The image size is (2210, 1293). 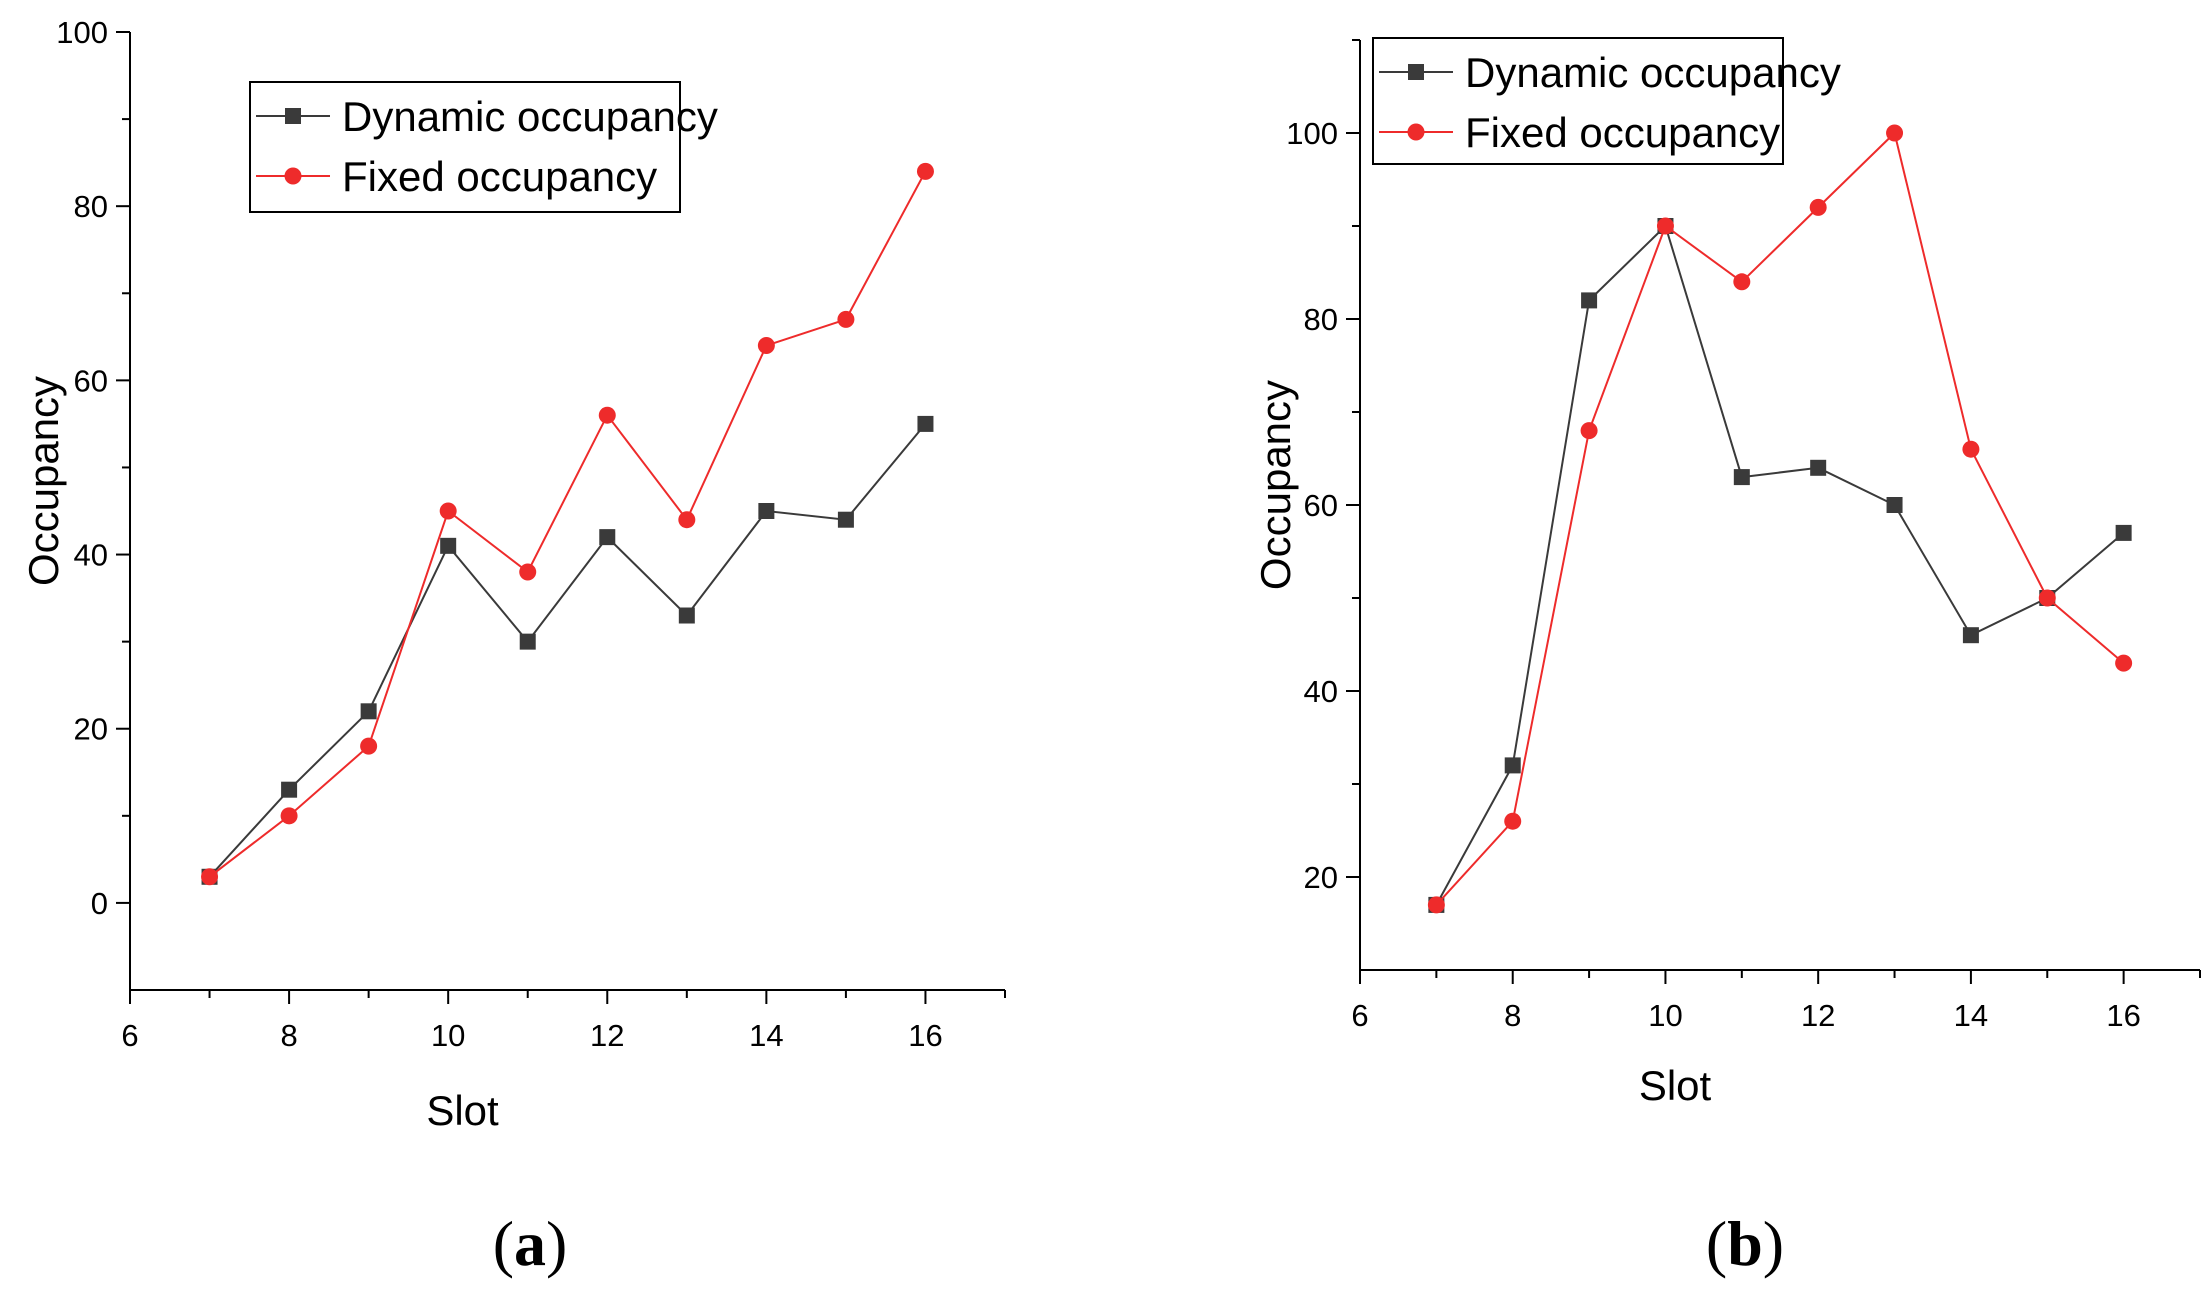 What do you see at coordinates (462, 1110) in the screenshot?
I see `x-axis-title-a: Slot` at bounding box center [462, 1110].